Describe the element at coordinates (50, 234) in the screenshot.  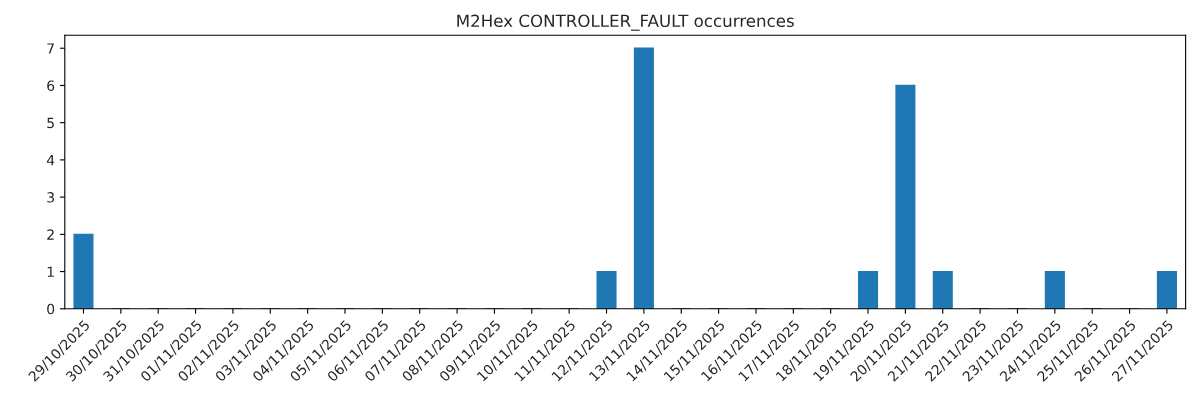
I see `y-tick-label: 2` at that location.